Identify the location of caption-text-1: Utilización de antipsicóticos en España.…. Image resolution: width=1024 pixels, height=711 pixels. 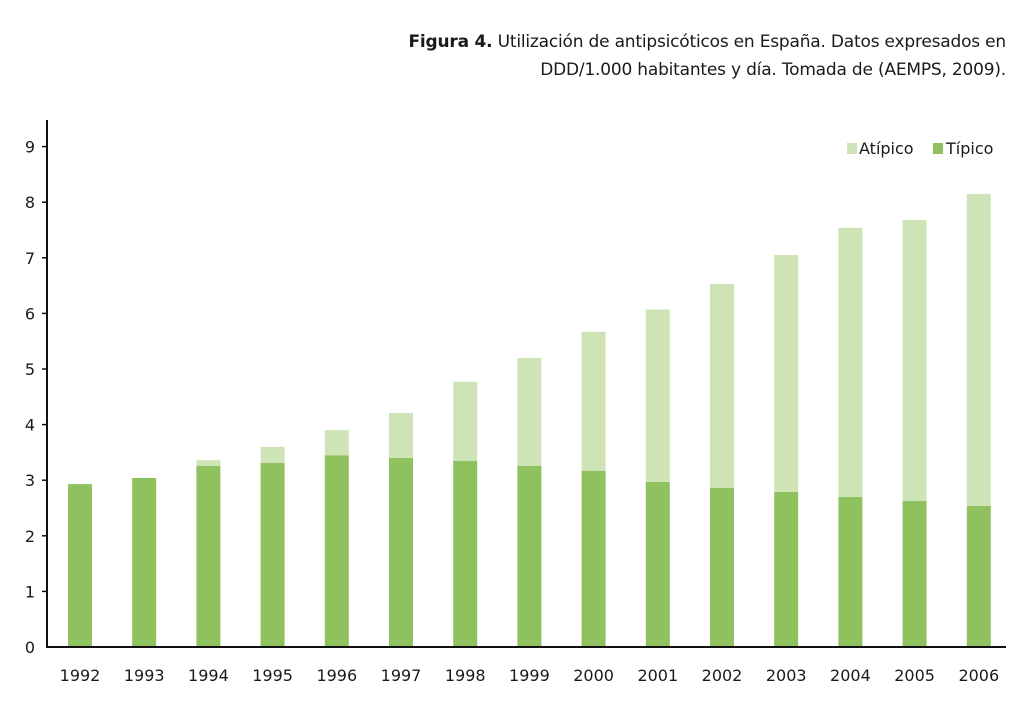
(749, 42).